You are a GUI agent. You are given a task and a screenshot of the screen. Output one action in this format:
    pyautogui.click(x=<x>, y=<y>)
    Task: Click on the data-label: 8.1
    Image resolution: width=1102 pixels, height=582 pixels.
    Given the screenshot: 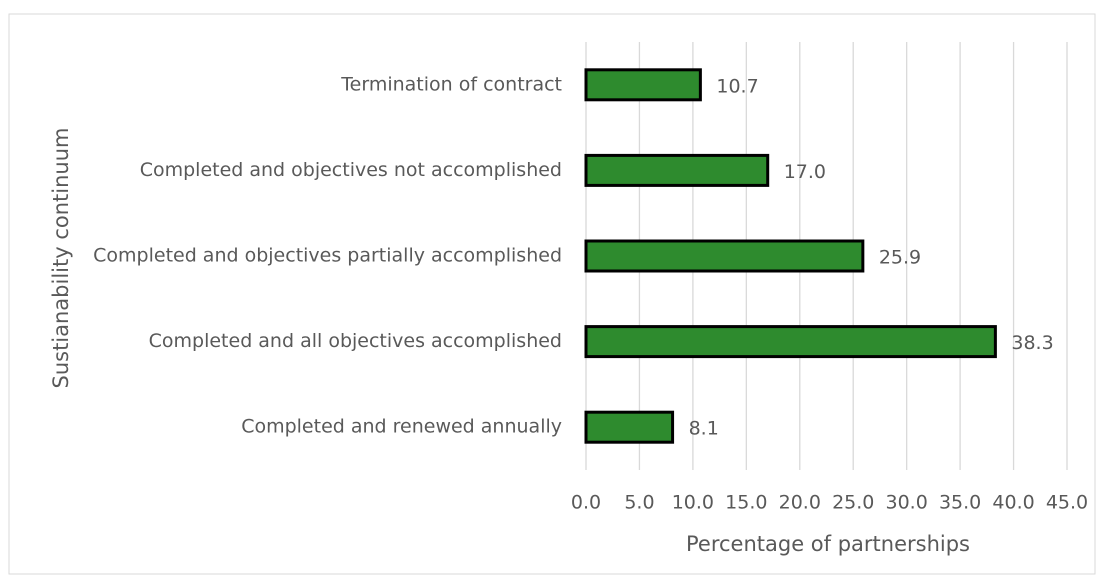 What is the action you would take?
    pyautogui.click(x=704, y=429)
    